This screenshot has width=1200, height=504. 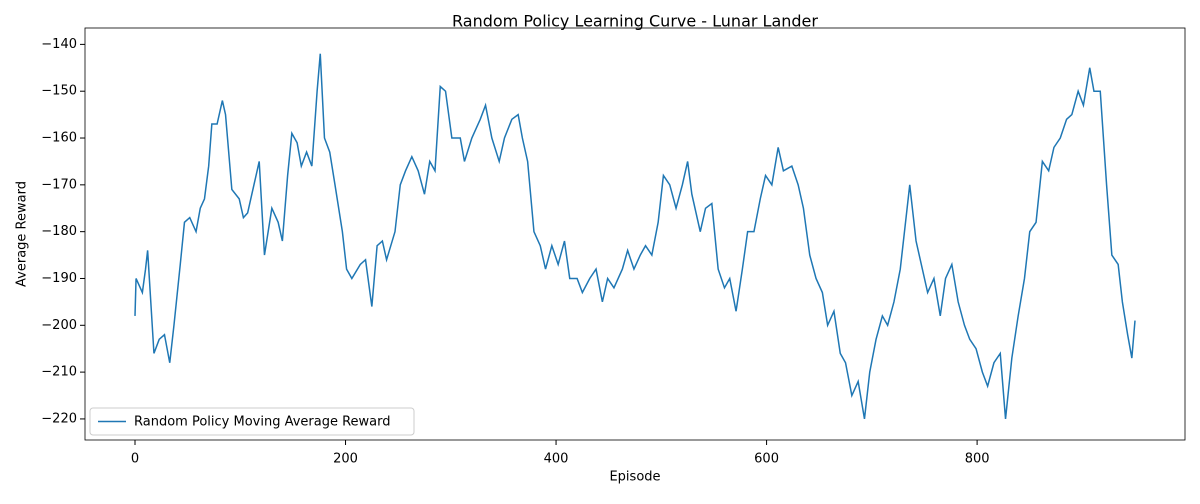 What do you see at coordinates (556, 459) in the screenshot?
I see `x-tick-label: 400` at bounding box center [556, 459].